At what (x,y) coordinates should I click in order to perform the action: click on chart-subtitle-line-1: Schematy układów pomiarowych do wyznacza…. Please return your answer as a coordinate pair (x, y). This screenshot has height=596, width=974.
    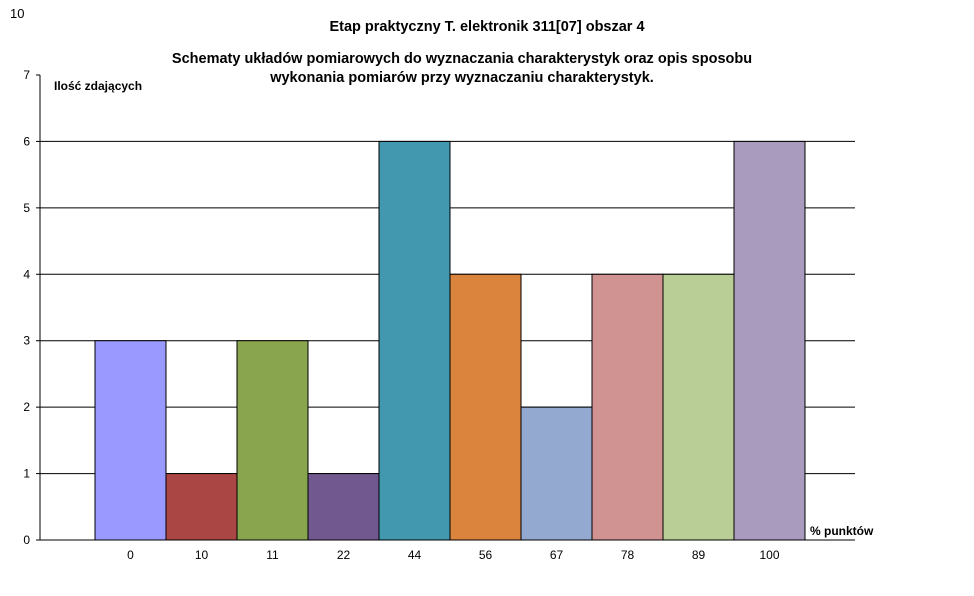
    Looking at the image, I should click on (462, 59).